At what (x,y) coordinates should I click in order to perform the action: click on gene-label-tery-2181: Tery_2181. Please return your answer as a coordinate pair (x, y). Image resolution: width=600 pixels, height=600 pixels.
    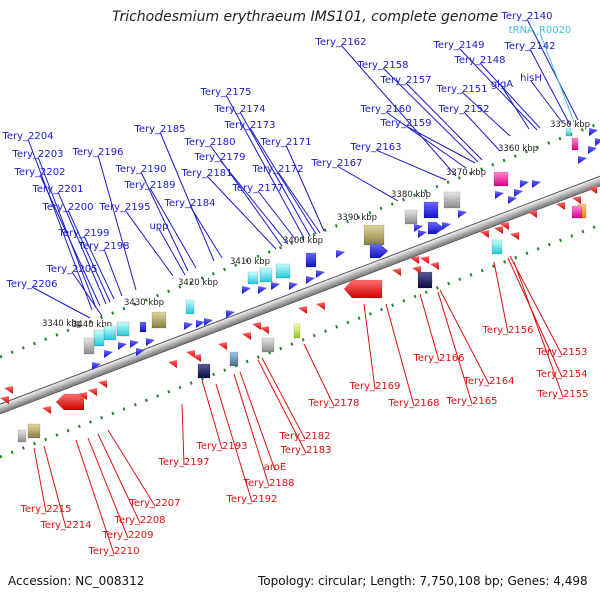
    Looking at the image, I should click on (228, 209).